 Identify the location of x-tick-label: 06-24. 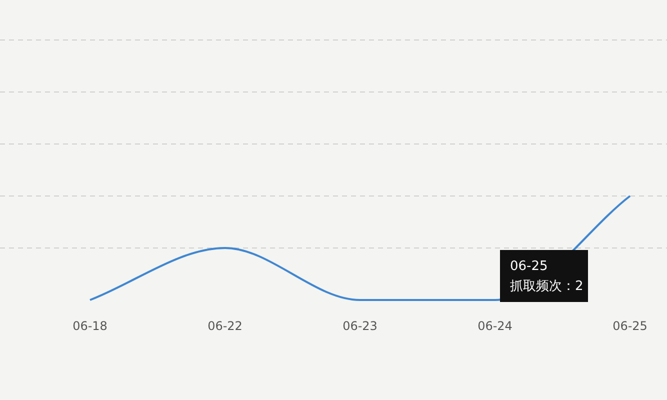
(495, 326).